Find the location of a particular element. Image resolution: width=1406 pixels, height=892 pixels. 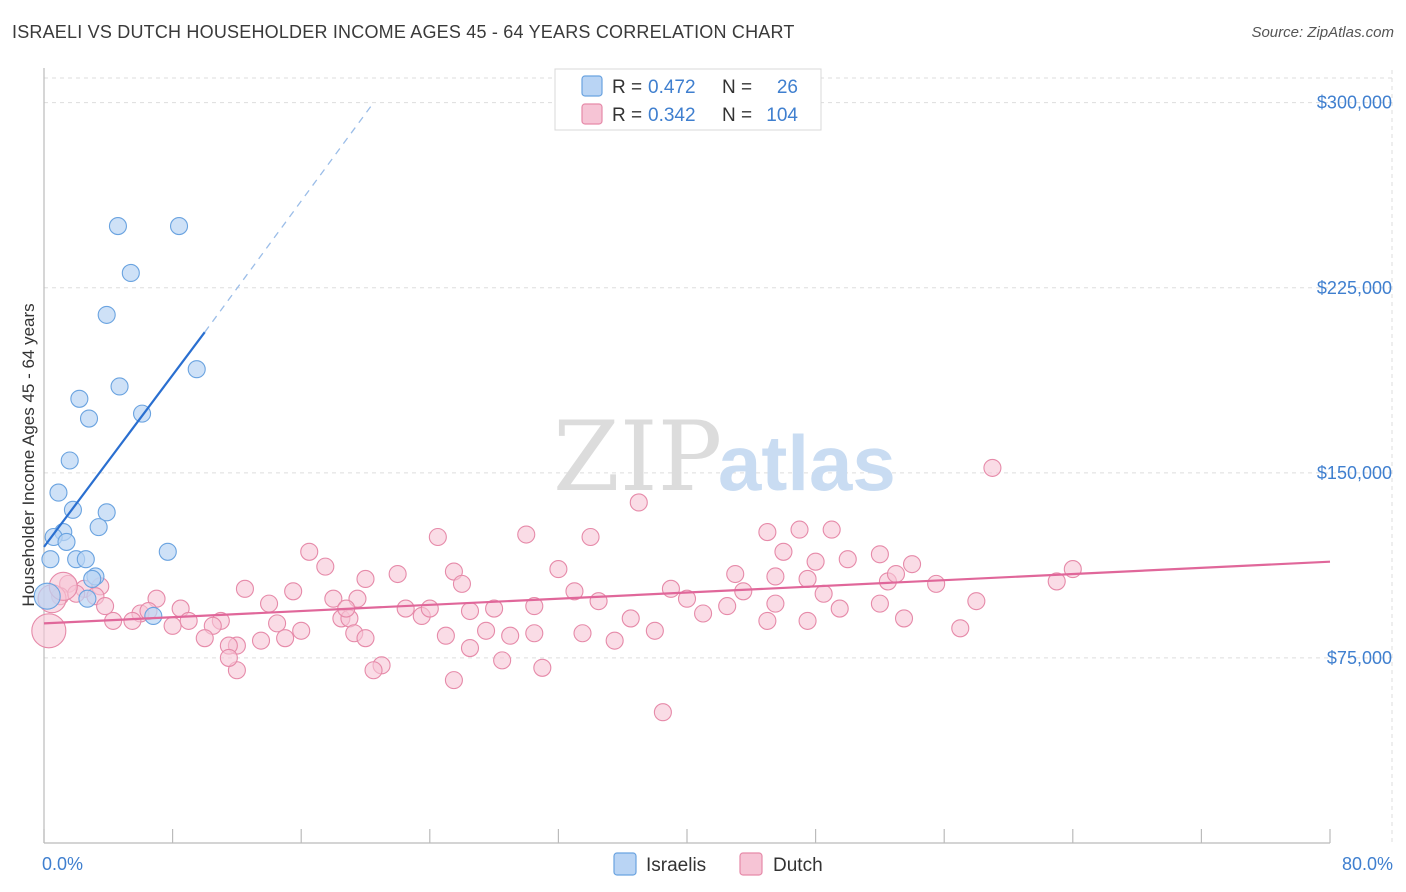

legend-r-label-dutch: R = is located at coordinates (627, 115).